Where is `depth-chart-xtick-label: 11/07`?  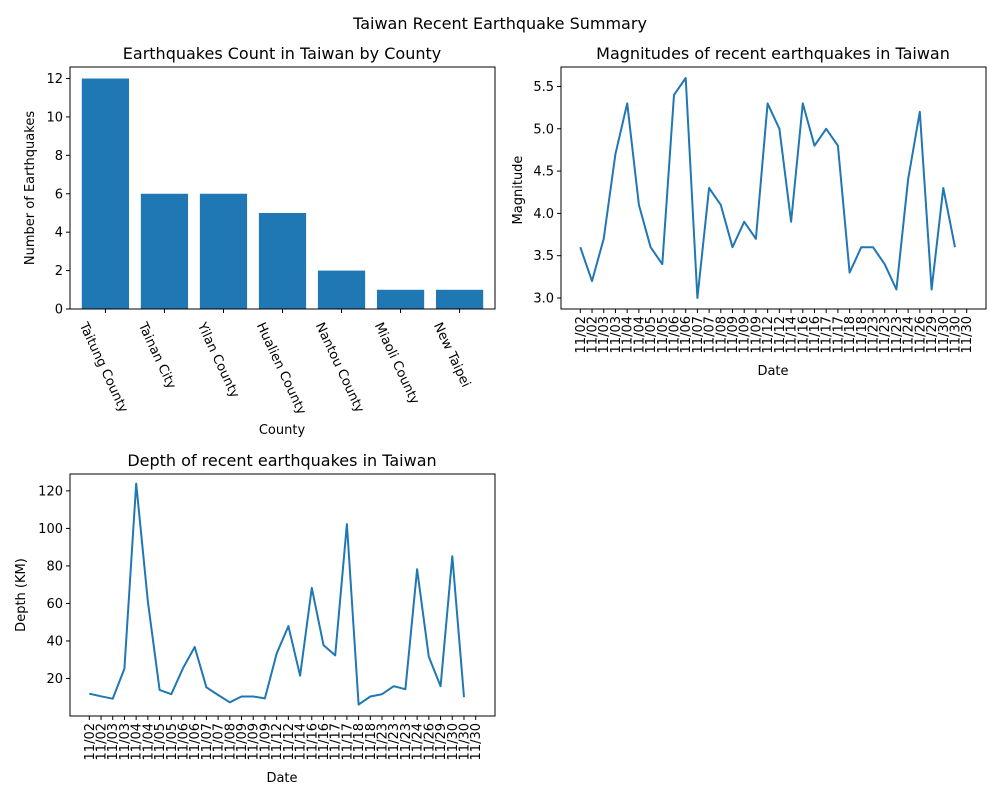
depth-chart-xtick-label: 11/07 is located at coordinates (219, 741).